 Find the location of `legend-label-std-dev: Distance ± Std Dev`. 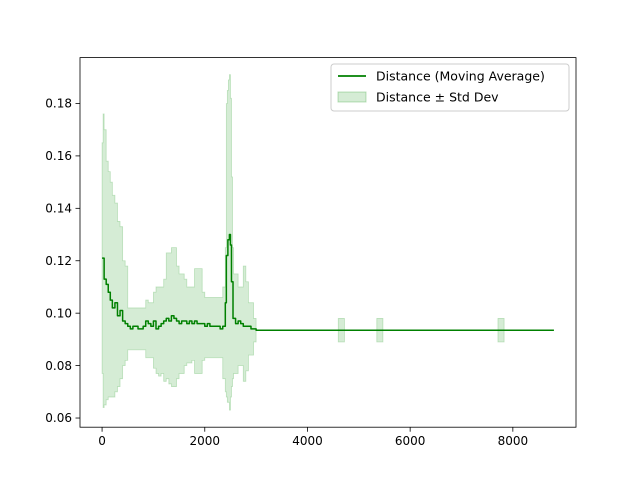

legend-label-std-dev: Distance ± Std Dev is located at coordinates (437, 97).